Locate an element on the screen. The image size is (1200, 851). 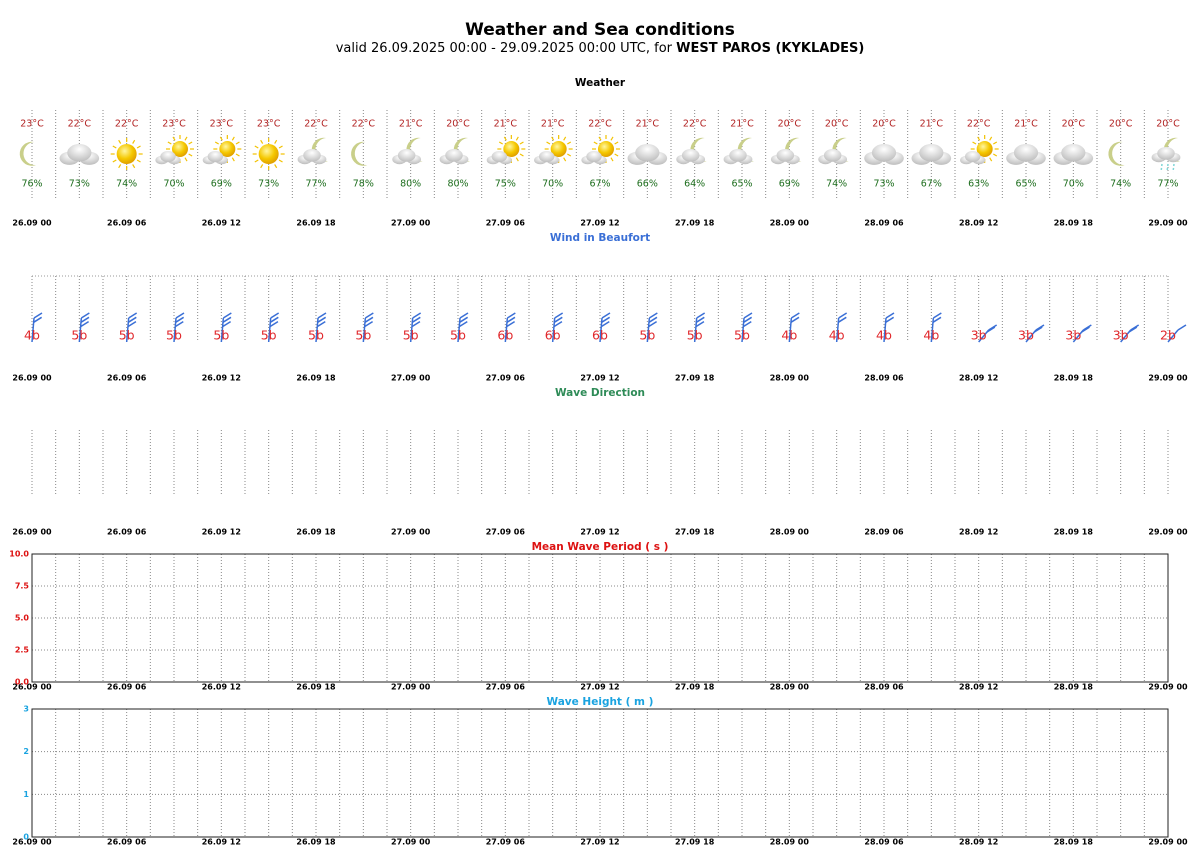
sun is located at coordinates (180, 149).